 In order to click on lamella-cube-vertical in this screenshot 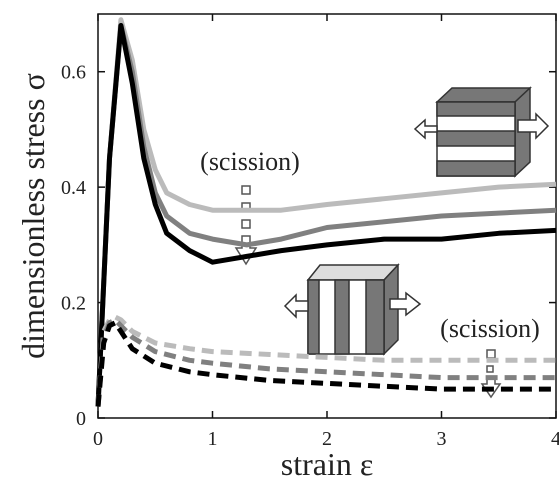, I will do `click(352, 309)`.